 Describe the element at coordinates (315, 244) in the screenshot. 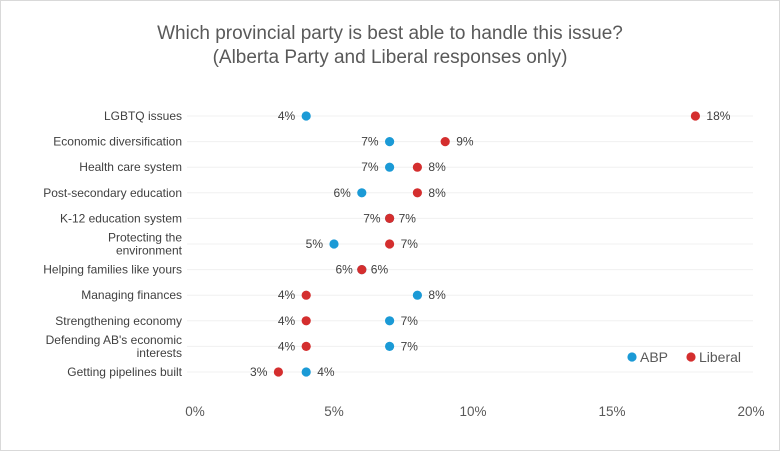

I see `abp-data-label: 5%` at that location.